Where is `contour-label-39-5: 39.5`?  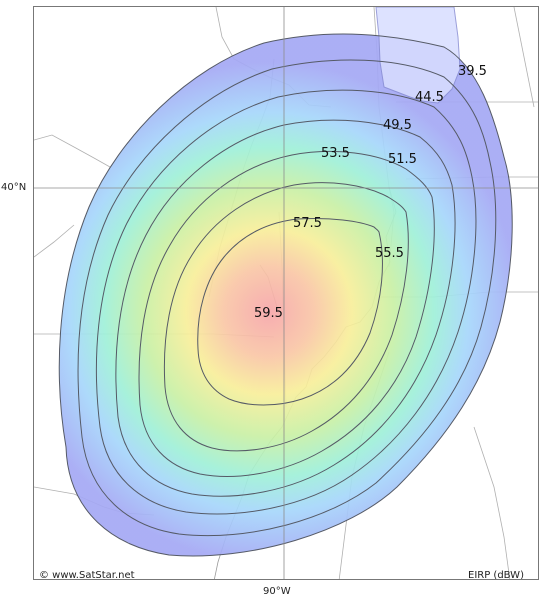 contour-label-39-5: 39.5 is located at coordinates (472, 71).